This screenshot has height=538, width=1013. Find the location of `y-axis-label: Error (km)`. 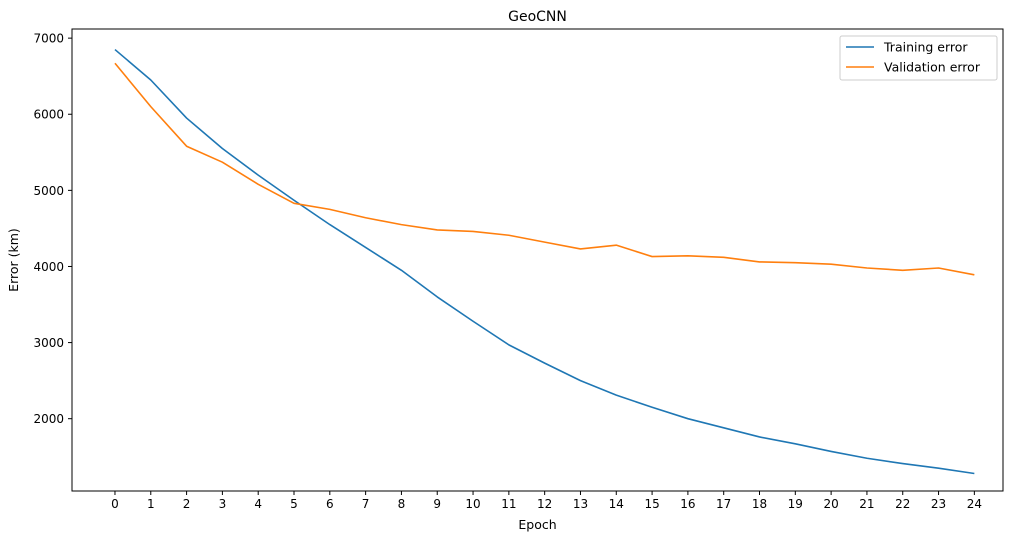

y-axis-label: Error (km) is located at coordinates (13, 260).